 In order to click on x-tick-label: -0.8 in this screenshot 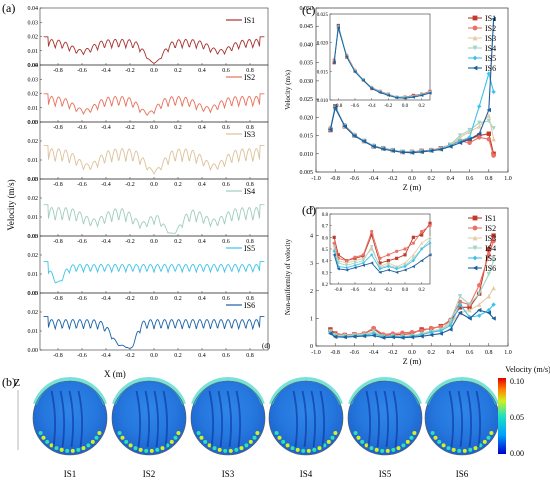, I will do `click(58, 71)`.